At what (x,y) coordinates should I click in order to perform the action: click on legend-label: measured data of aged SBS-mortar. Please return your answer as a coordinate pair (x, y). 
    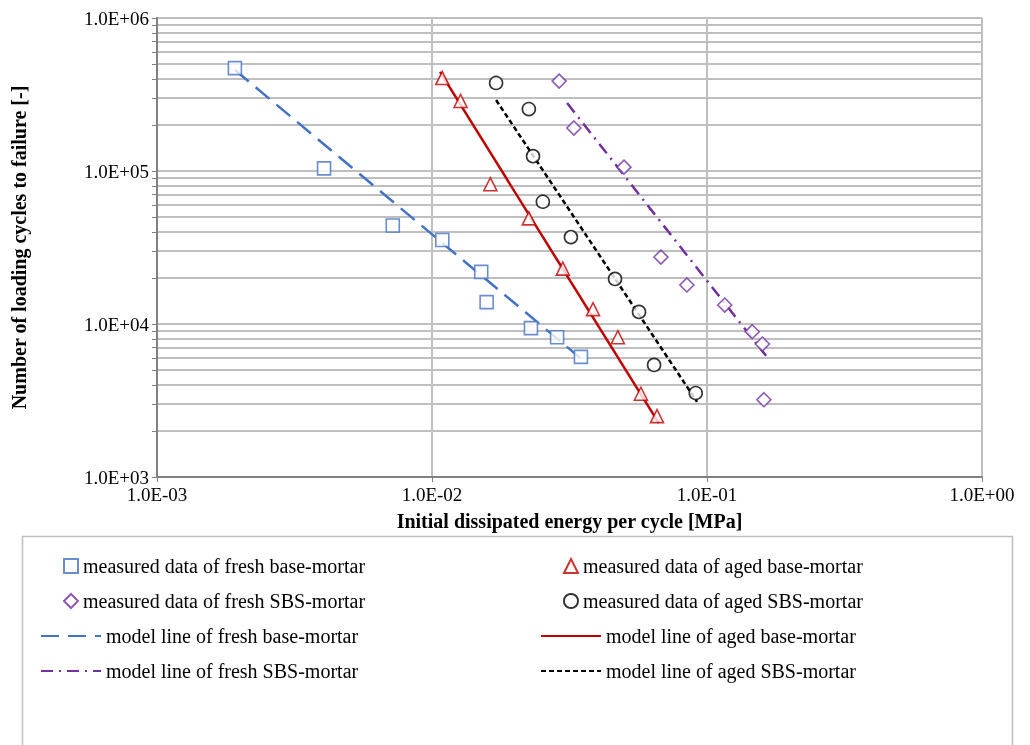
    Looking at the image, I should click on (723, 601).